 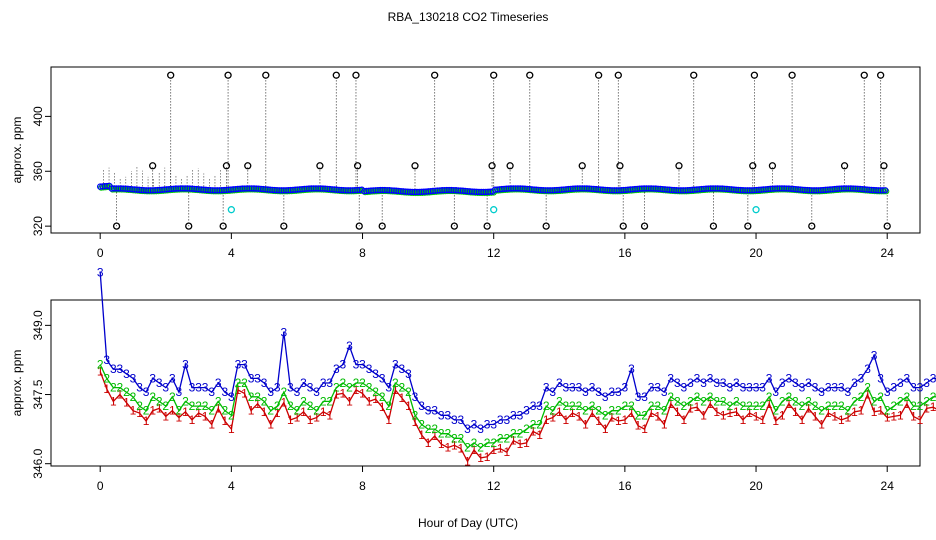 I want to click on bottom-x-tick-label: 8, so click(x=362, y=486).